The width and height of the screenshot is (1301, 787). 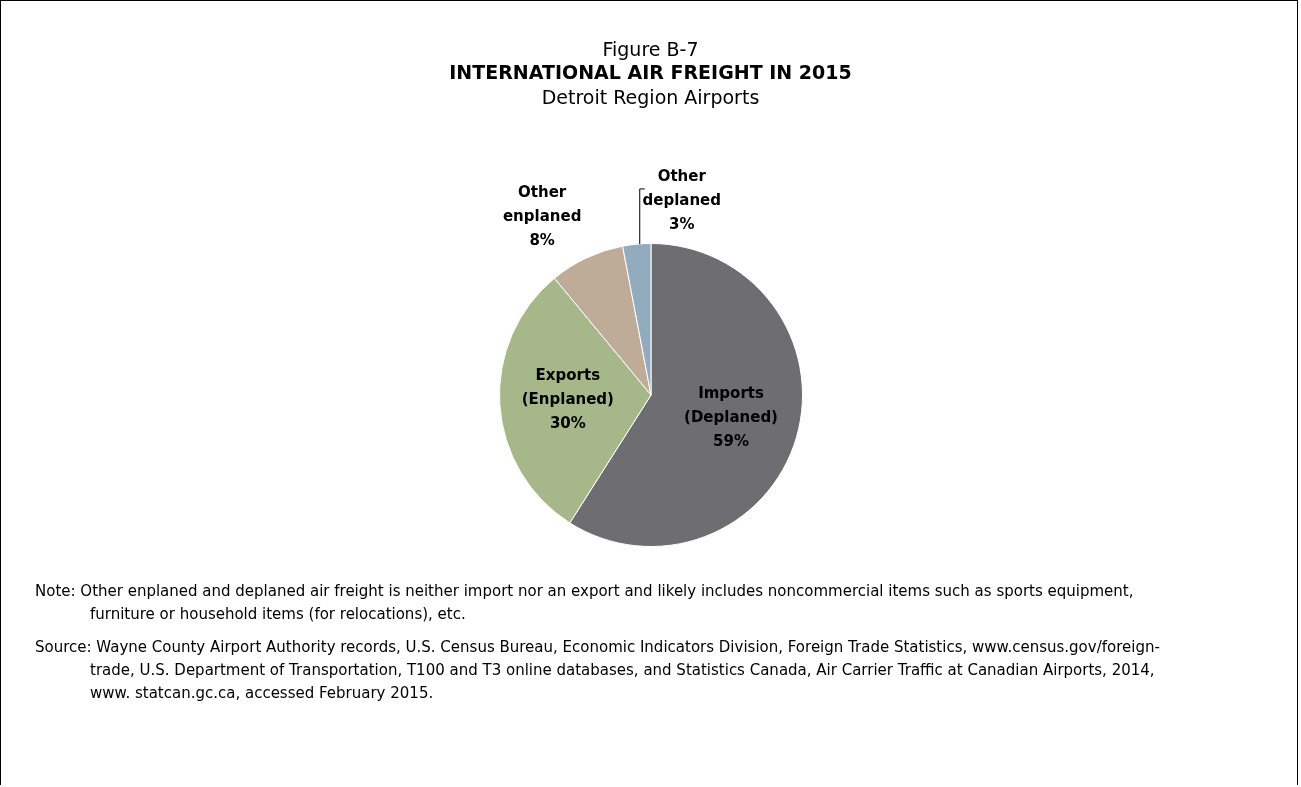 I want to click on slice-label: Other enplaned, so click(x=542, y=203).